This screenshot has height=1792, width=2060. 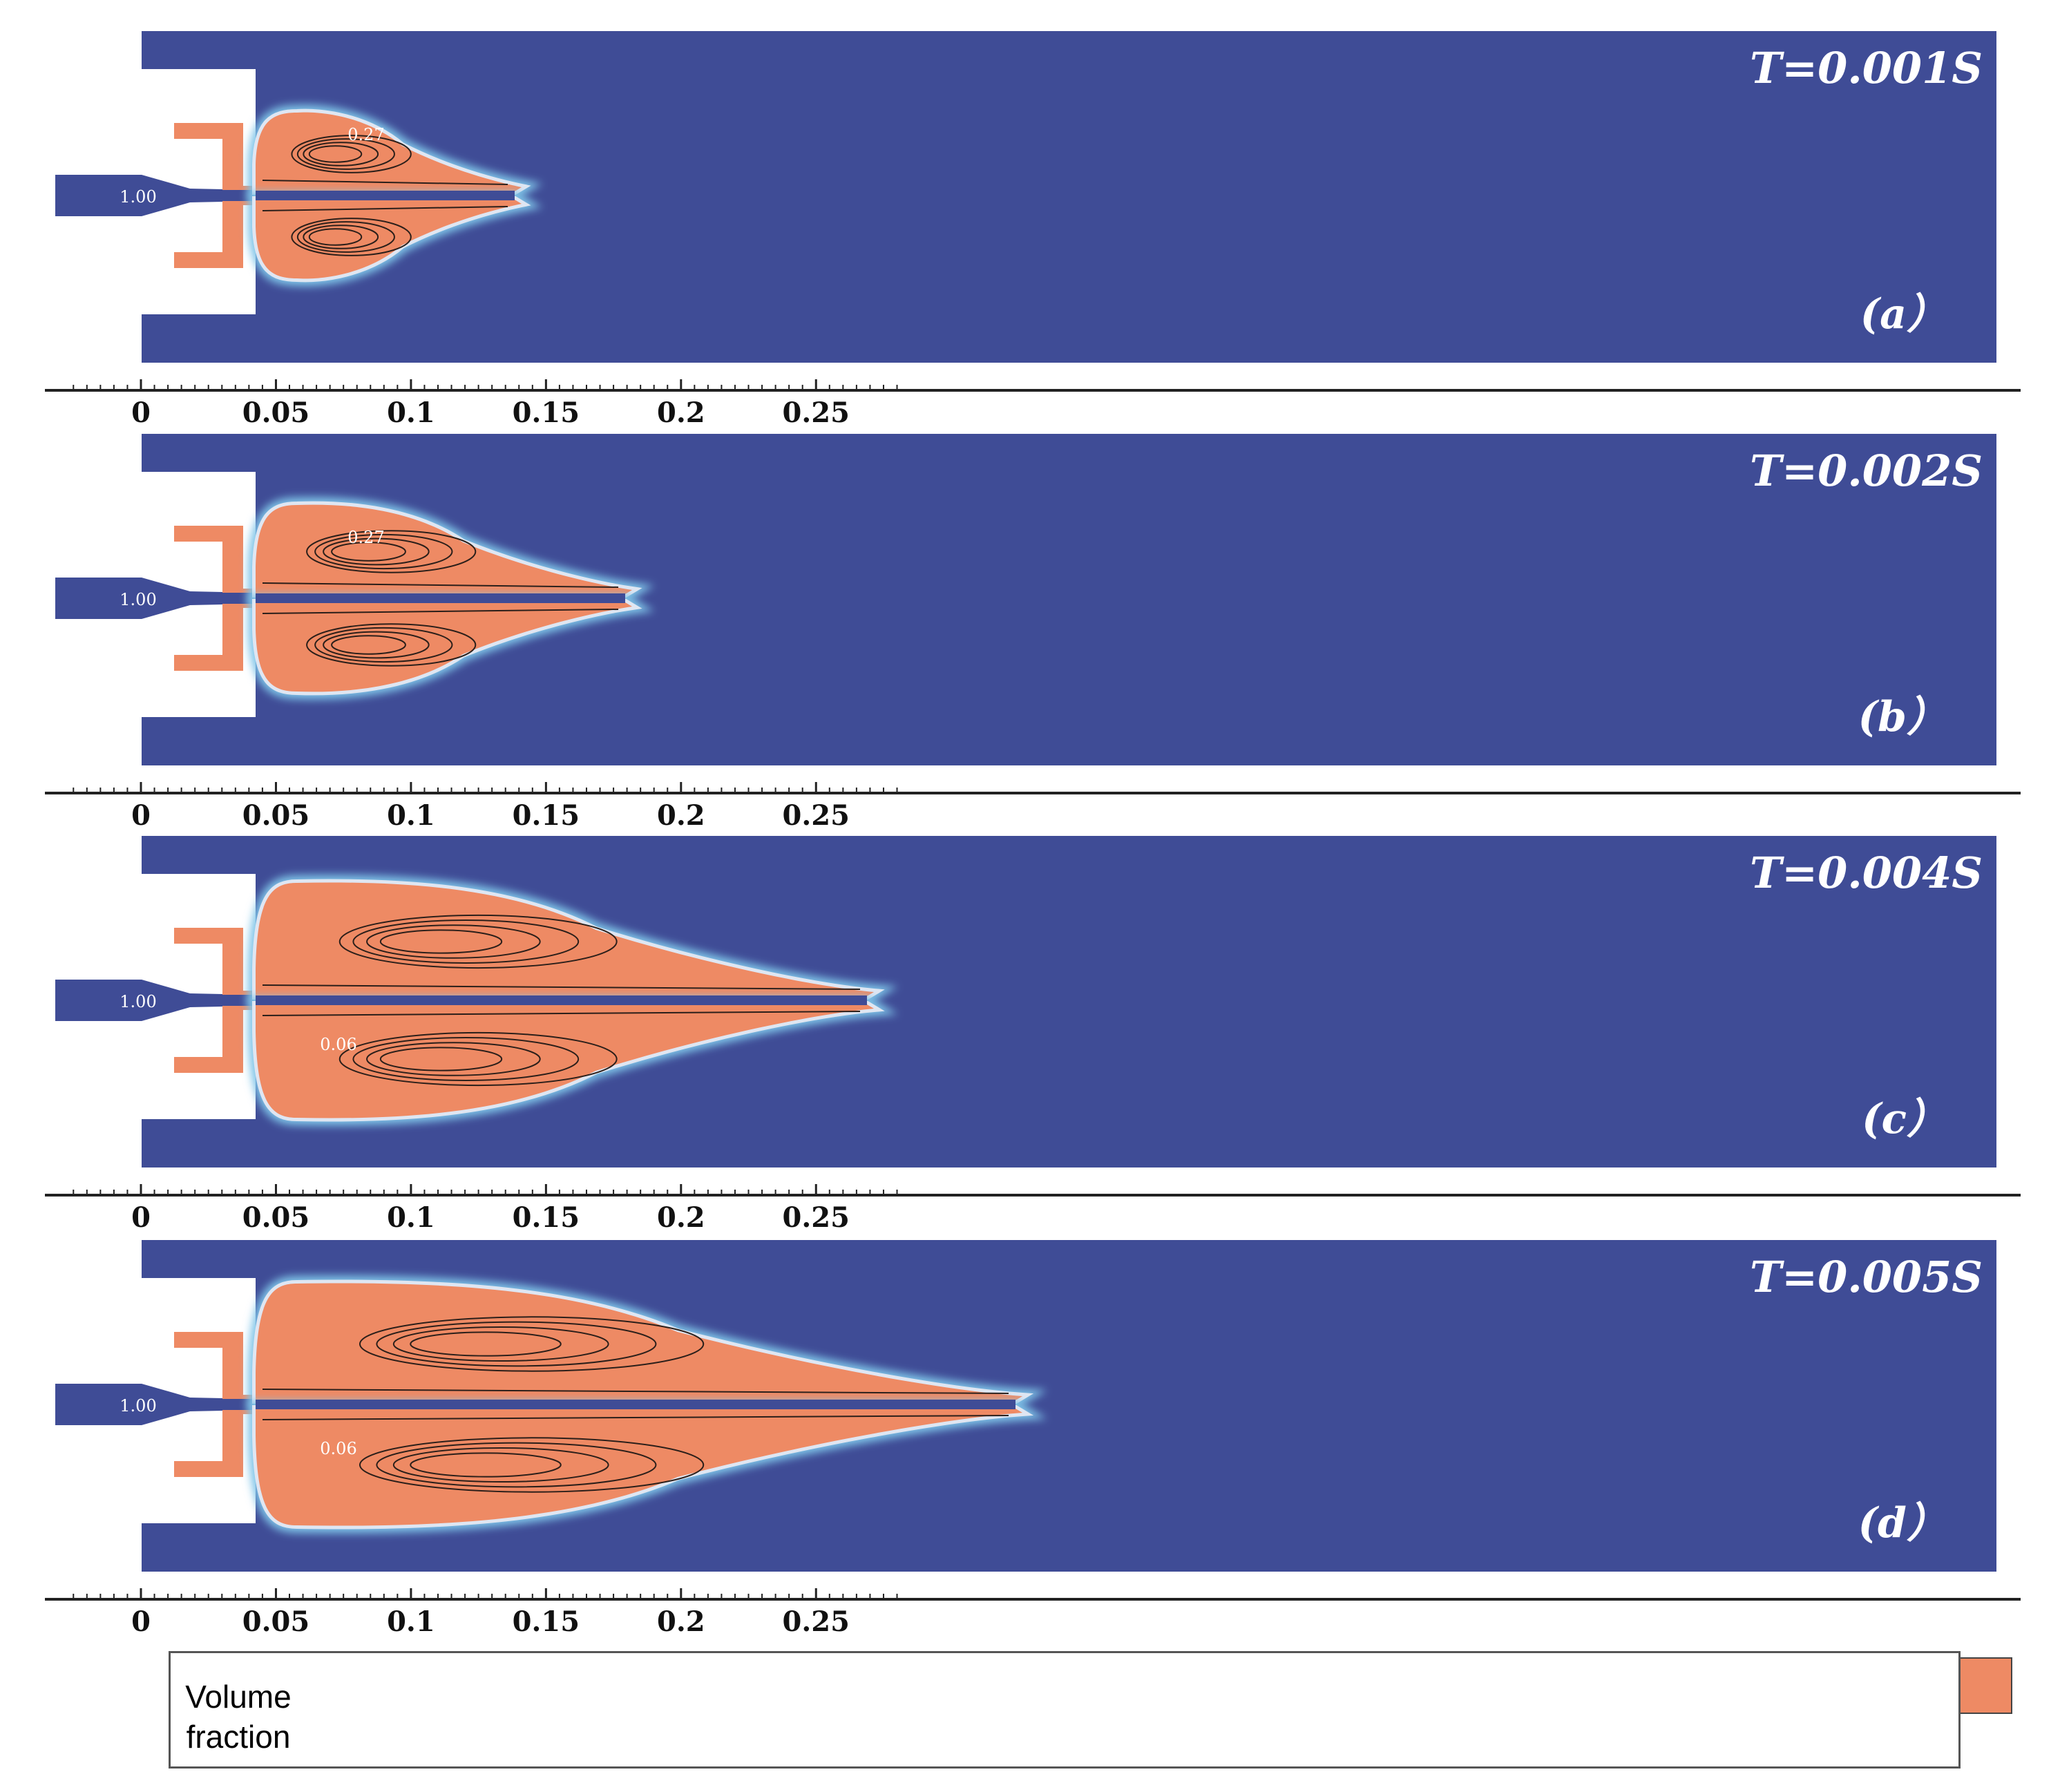 What do you see at coordinates (1866, 471) in the screenshot?
I see `time-label: T=0.002S` at bounding box center [1866, 471].